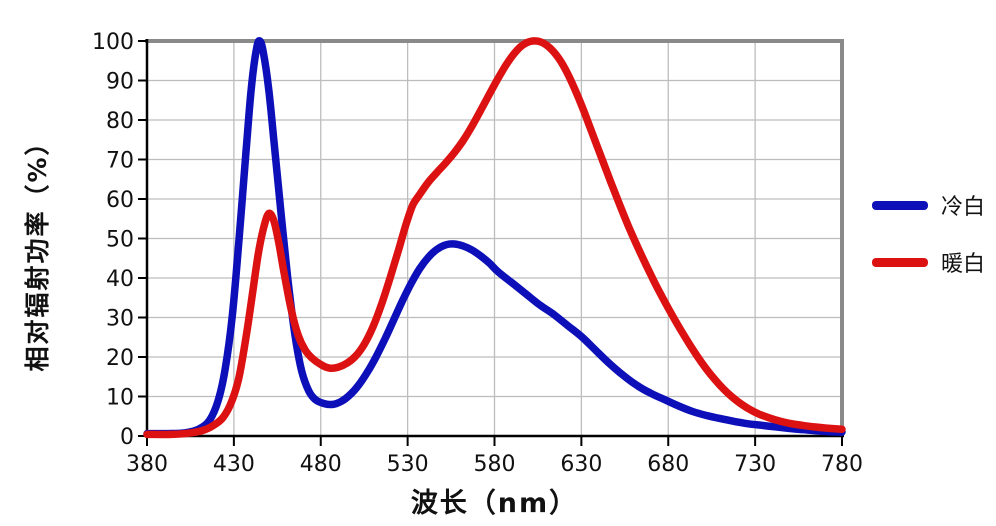 This screenshot has height=526, width=996. I want to click on x-axis-title: 波长（nm）, so click(494, 503).